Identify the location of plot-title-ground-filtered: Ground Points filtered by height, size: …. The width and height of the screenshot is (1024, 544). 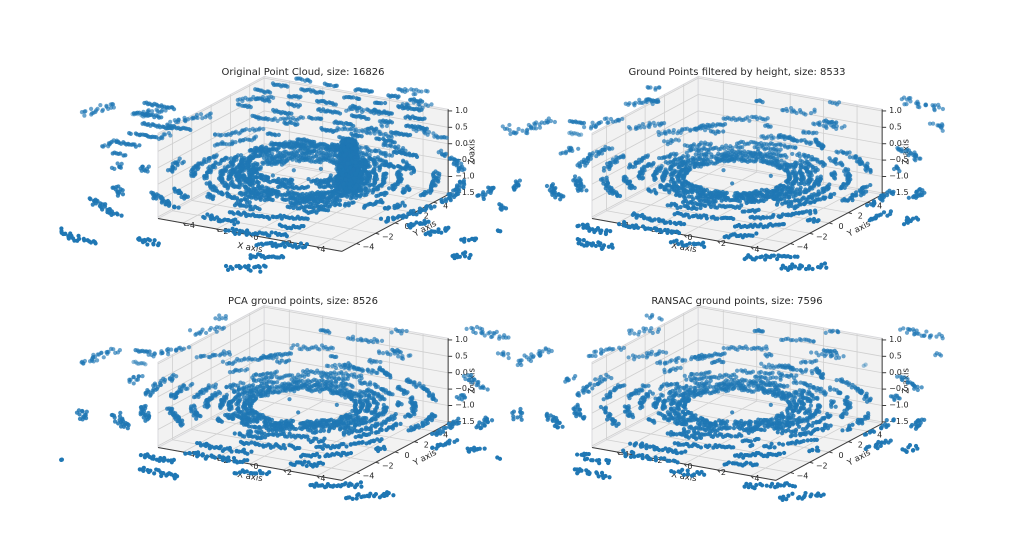
(737, 72).